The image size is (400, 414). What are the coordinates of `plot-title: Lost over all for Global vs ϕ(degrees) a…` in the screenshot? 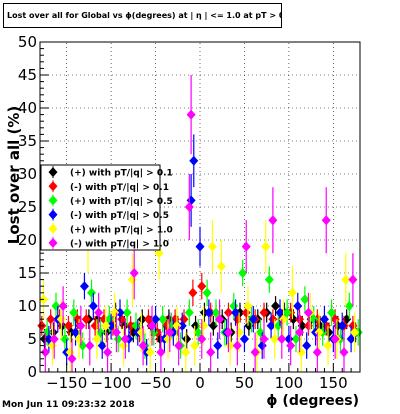 It's located at (142, 15).